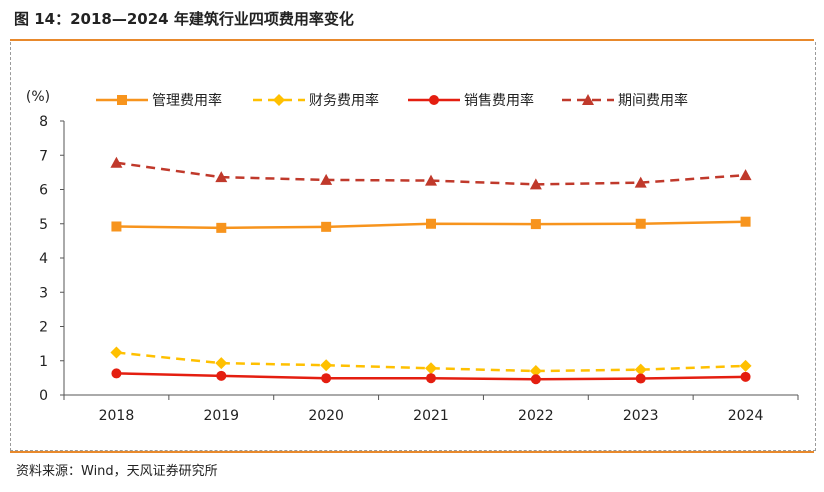  What do you see at coordinates (499, 100) in the screenshot?
I see `legend-label-sales: 销售费用率` at bounding box center [499, 100].